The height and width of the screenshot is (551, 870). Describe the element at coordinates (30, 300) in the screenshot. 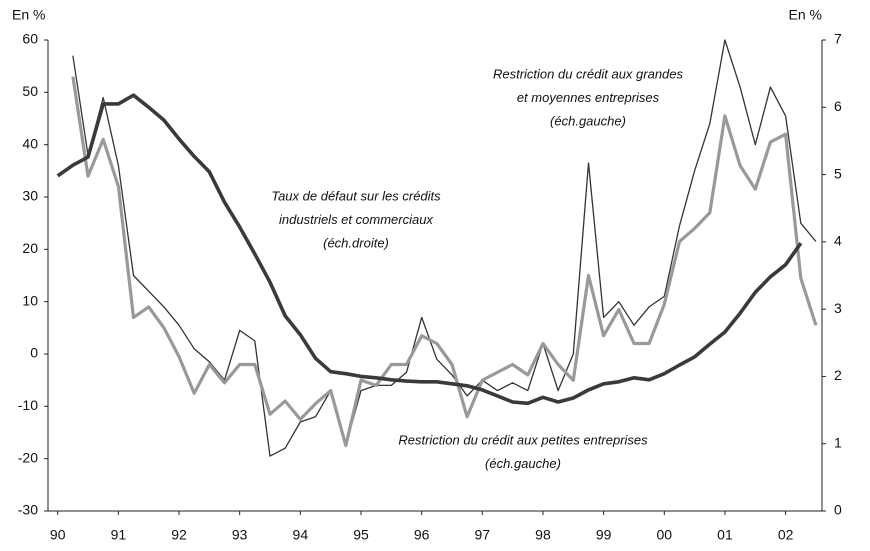

I see `y-tick-label: 10` at that location.